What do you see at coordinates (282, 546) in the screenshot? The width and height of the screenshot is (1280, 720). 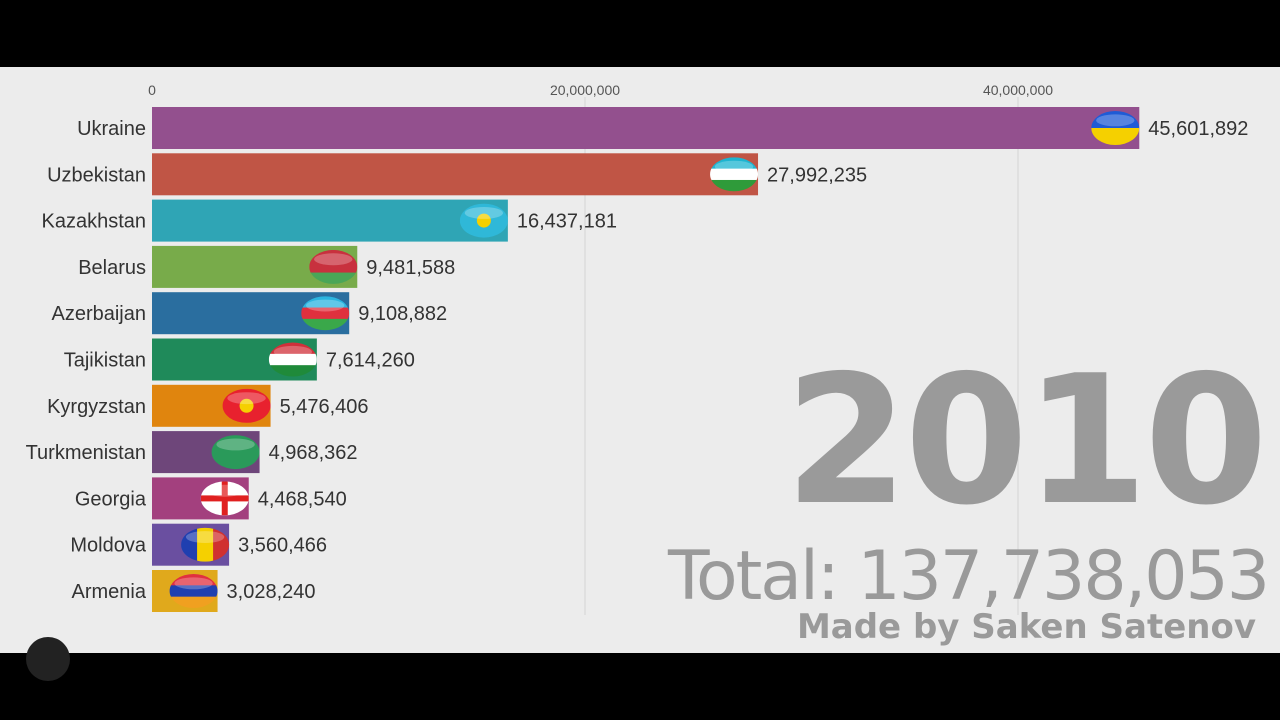 I see `value-label: 3,560,466` at bounding box center [282, 546].